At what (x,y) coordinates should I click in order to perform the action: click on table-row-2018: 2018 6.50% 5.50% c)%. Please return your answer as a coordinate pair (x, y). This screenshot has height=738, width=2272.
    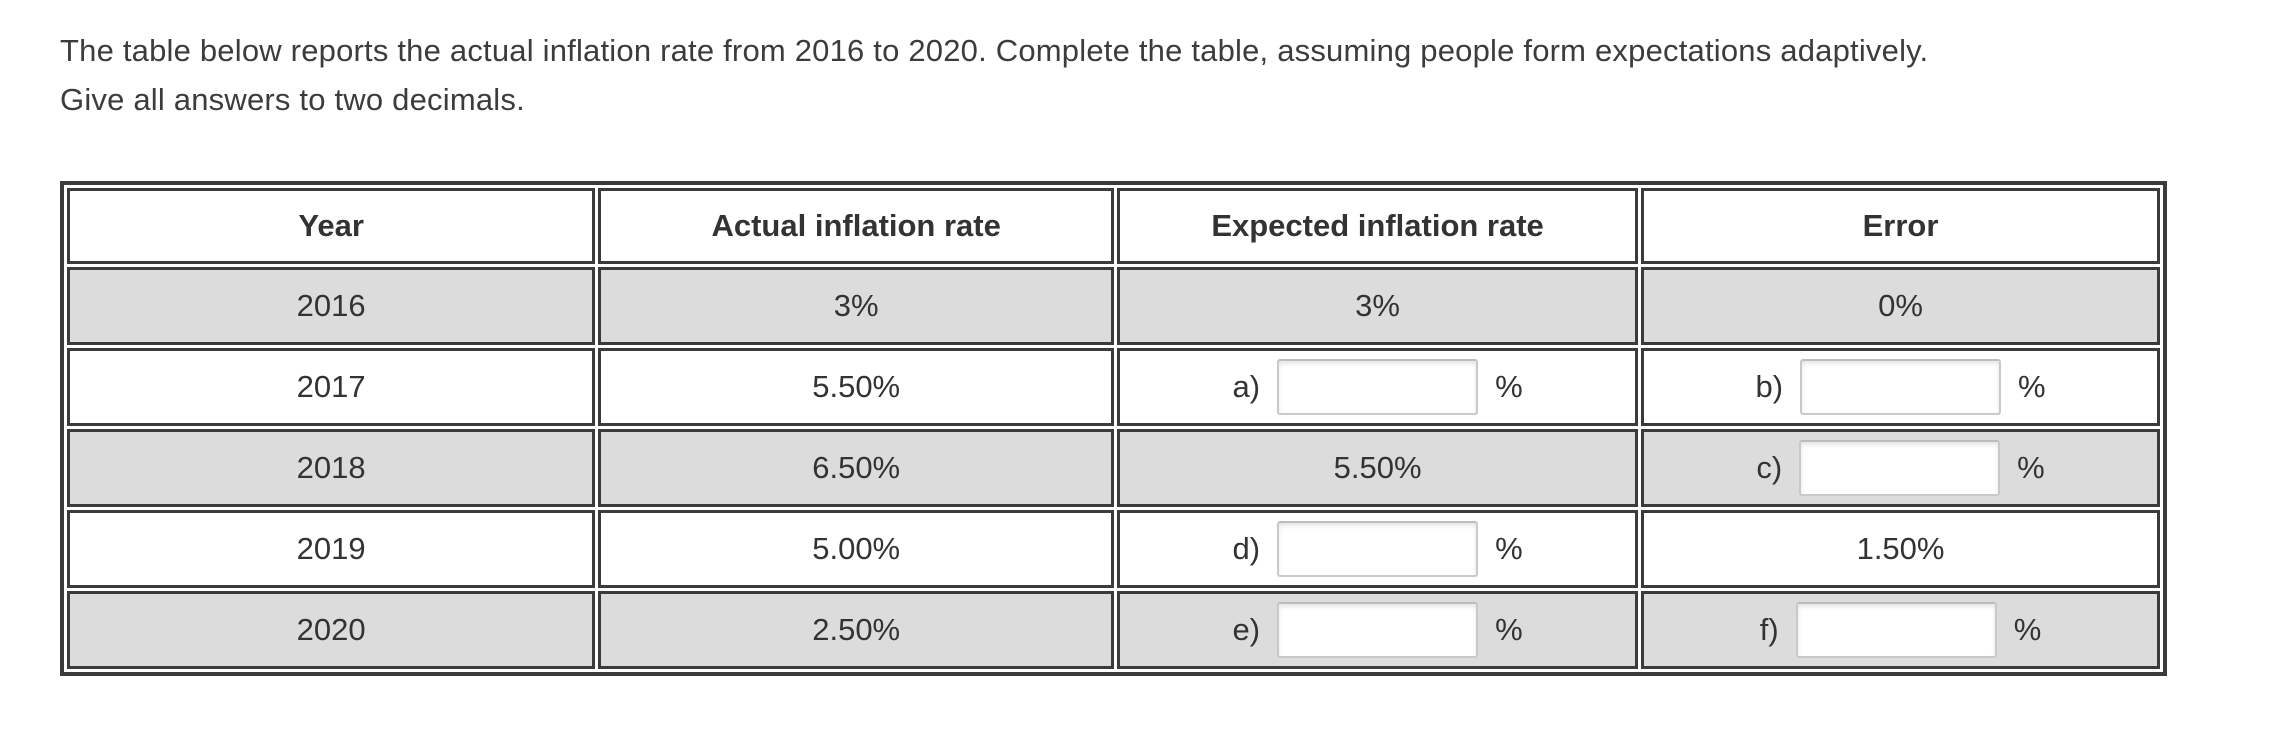
    Looking at the image, I should click on (1113, 468).